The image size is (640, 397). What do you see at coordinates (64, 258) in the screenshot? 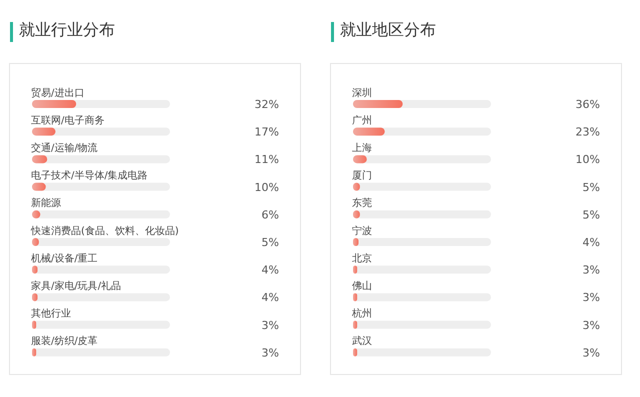
I see `y-tick-label: 机械/设备/重工` at bounding box center [64, 258].